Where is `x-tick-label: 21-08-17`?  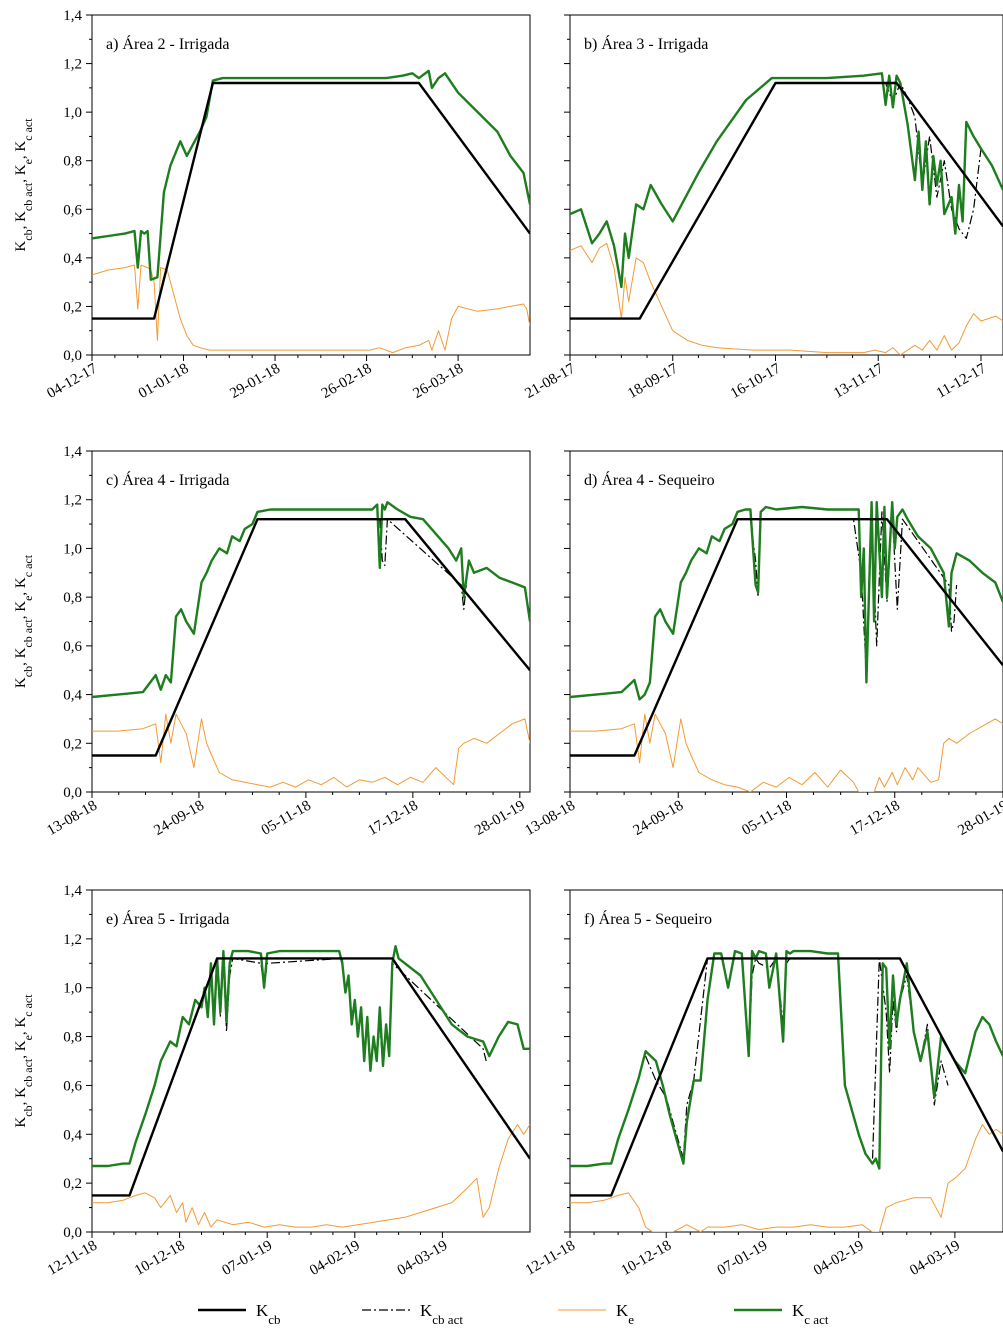
x-tick-label: 21-08-17 is located at coordinates (550, 381).